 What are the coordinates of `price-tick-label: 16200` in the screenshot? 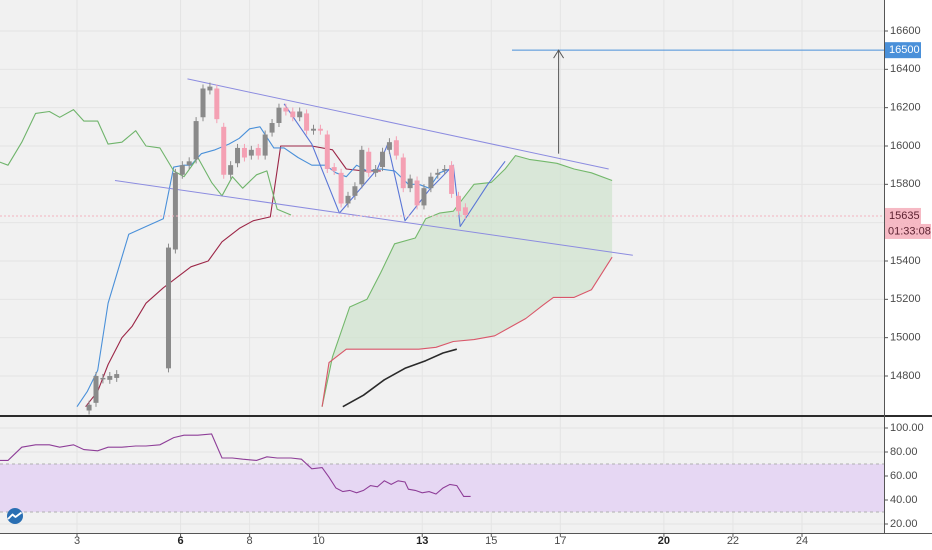 It's located at (905, 108).